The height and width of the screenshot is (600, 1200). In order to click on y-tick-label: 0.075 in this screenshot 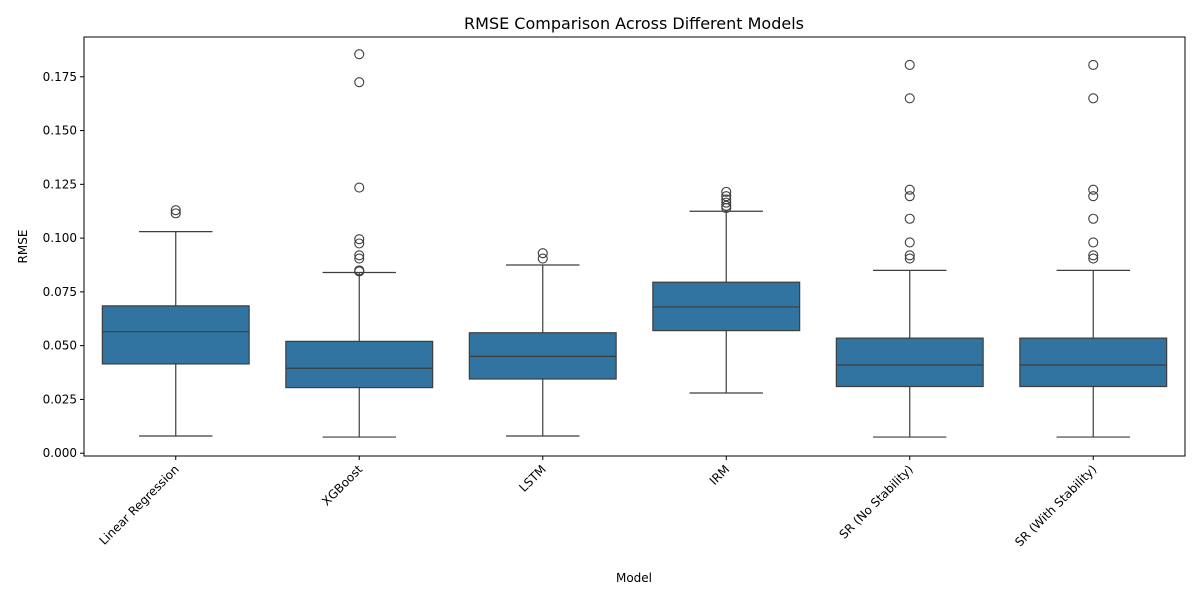, I will do `click(60, 292)`.